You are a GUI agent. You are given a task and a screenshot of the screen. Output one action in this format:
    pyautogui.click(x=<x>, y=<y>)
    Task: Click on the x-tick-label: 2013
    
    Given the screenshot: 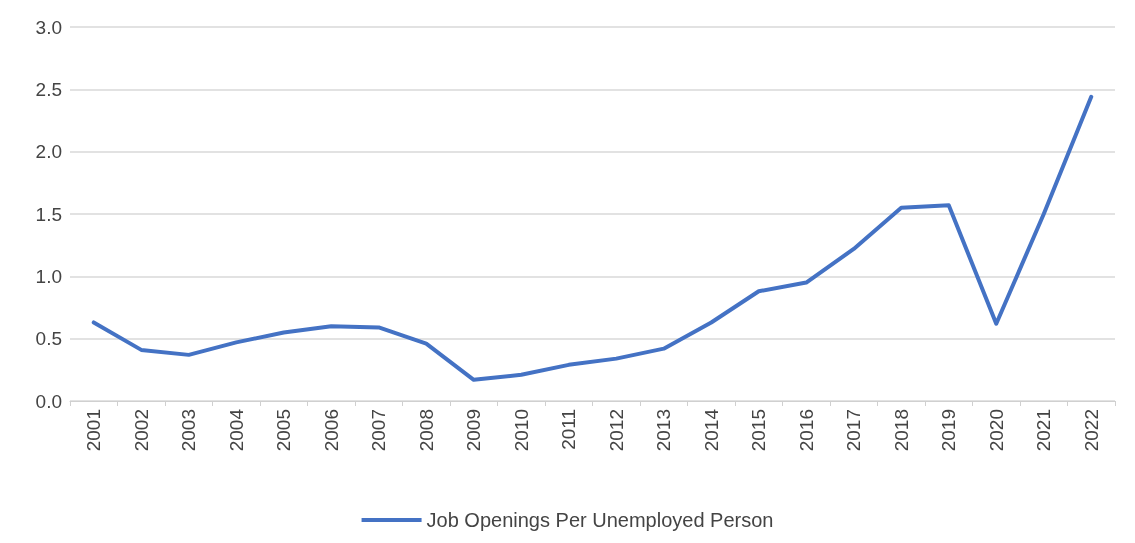 What is the action you would take?
    pyautogui.click(x=664, y=430)
    